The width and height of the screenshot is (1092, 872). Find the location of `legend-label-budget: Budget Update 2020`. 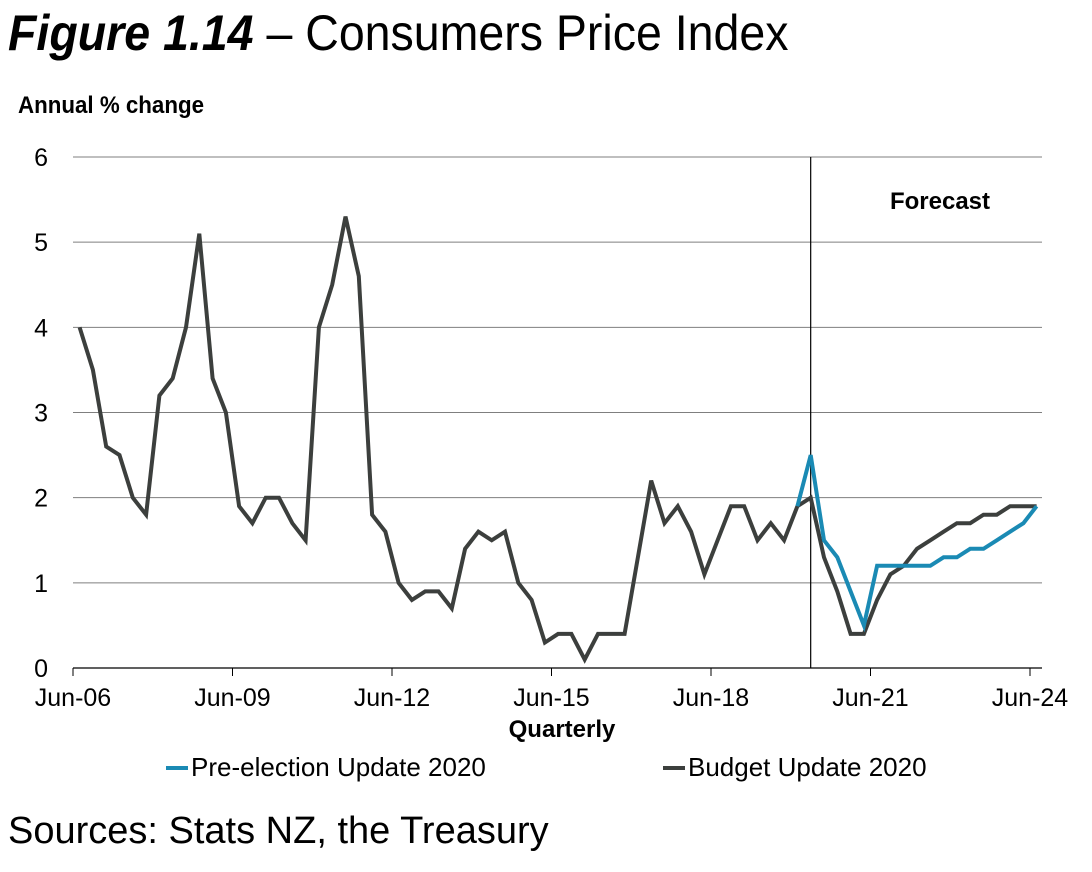

legend-label-budget: Budget Update 2020 is located at coordinates (807, 767).